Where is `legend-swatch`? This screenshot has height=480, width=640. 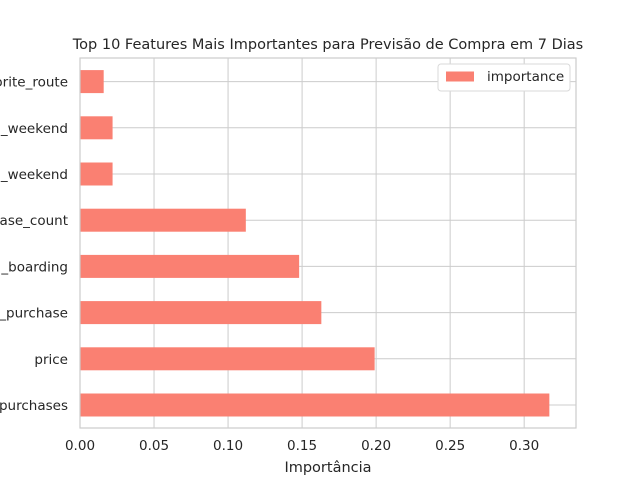
legend-swatch is located at coordinates (460, 76).